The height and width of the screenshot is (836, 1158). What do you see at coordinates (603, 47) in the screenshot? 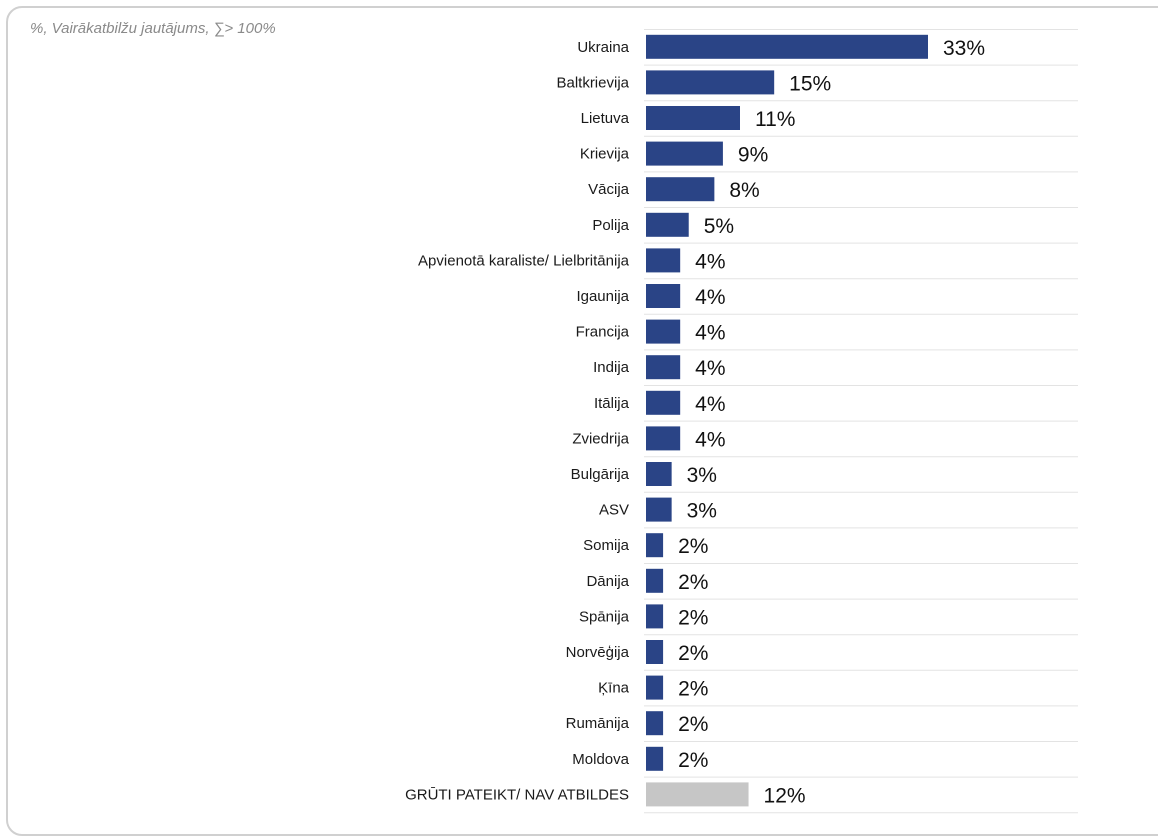
I see `category-label: Ukraina` at bounding box center [603, 47].